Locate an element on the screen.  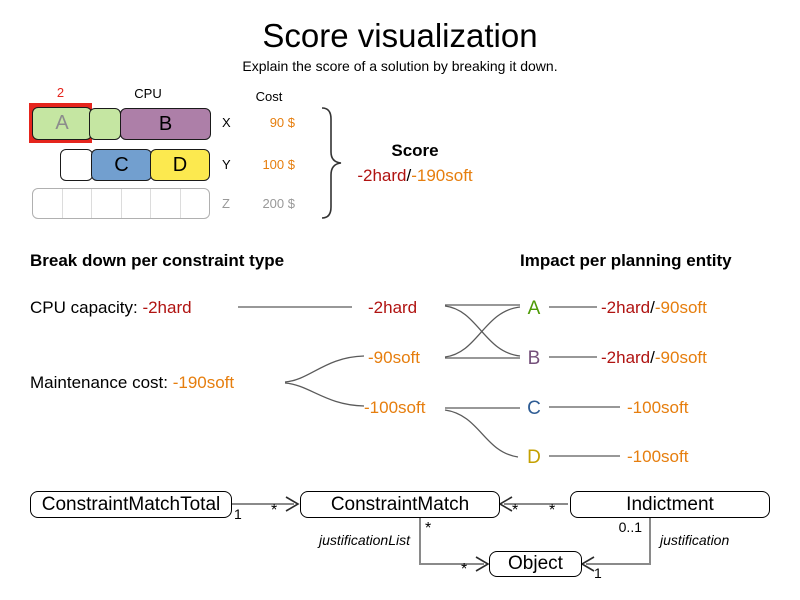
multiplicity-justificationlist-match-end: * is located at coordinates (428, 528).